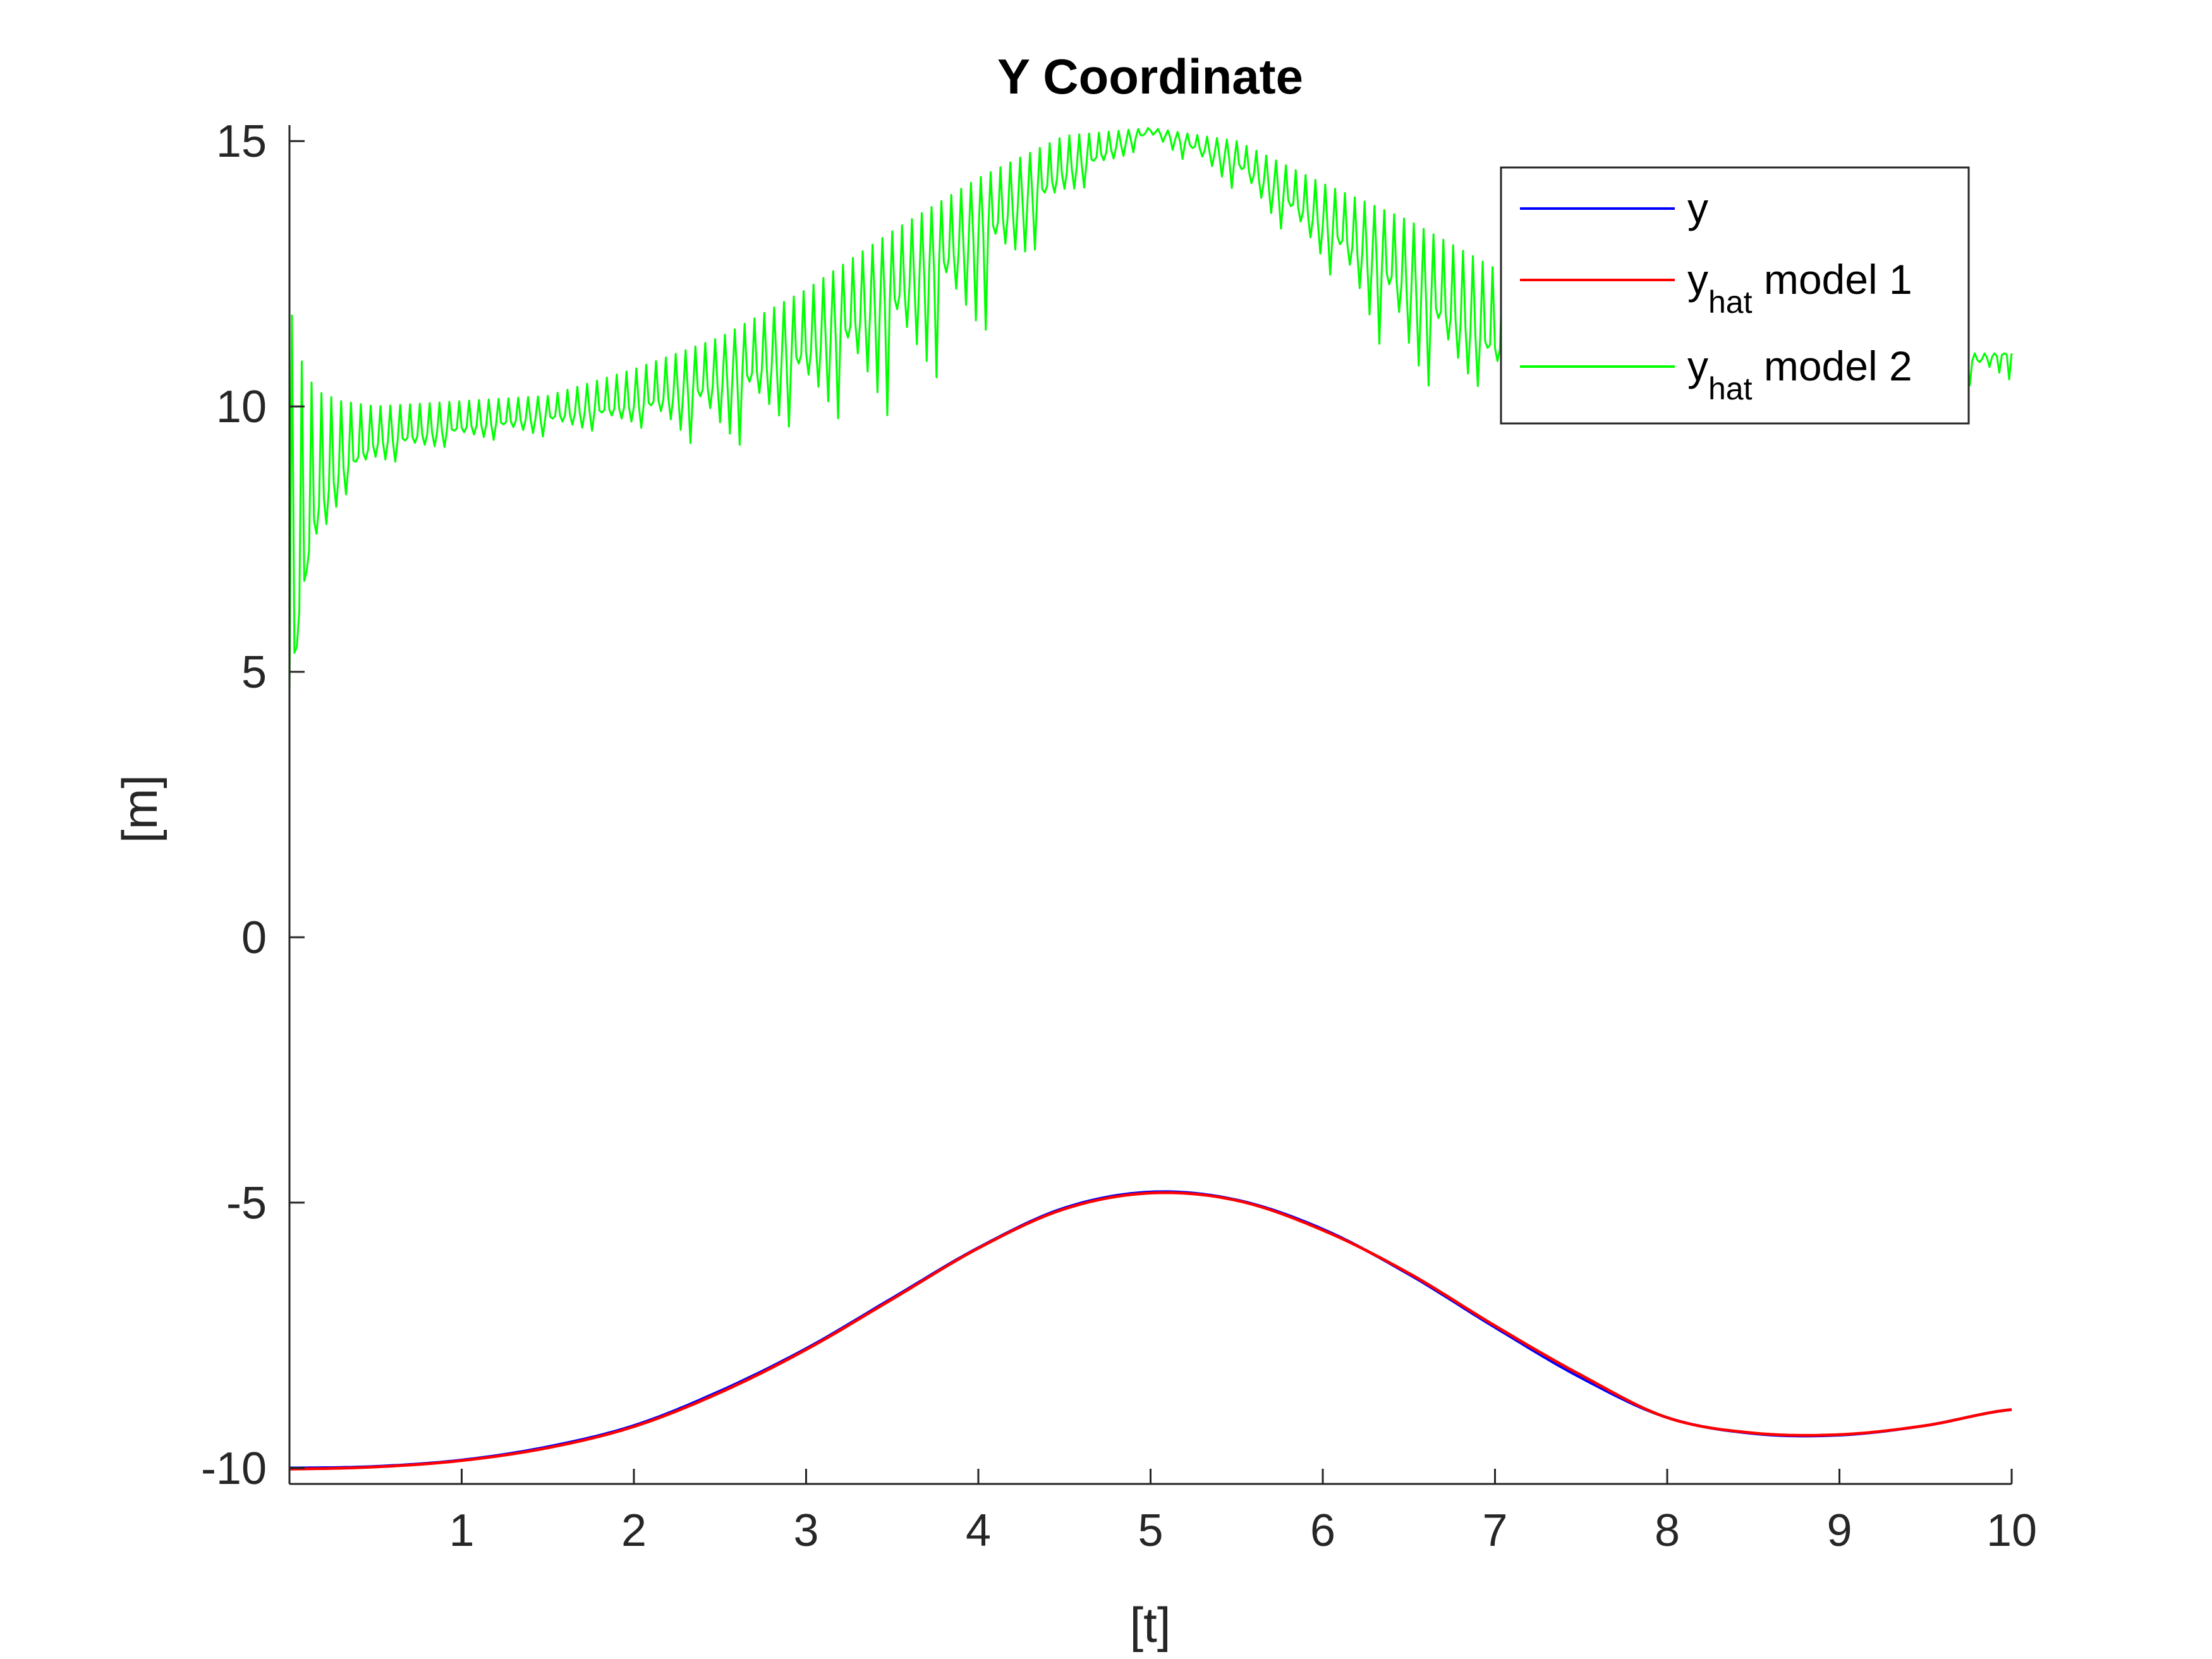 This screenshot has width=2212, height=1659. Describe the element at coordinates (241, 141) in the screenshot. I see `y-tick-label: 15` at that location.